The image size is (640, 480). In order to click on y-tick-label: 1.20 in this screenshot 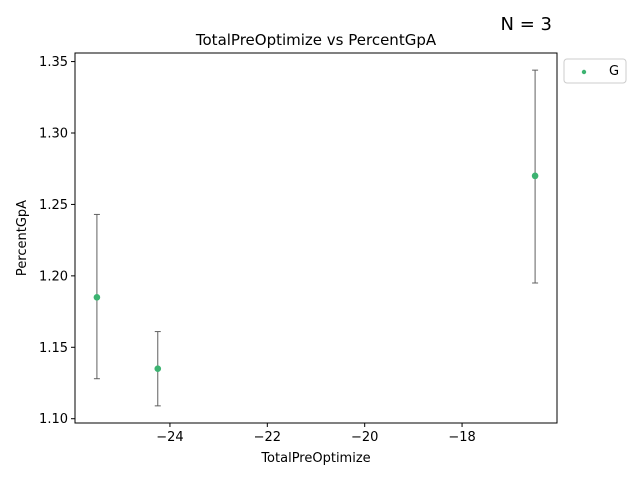, I will do `click(53, 276)`.